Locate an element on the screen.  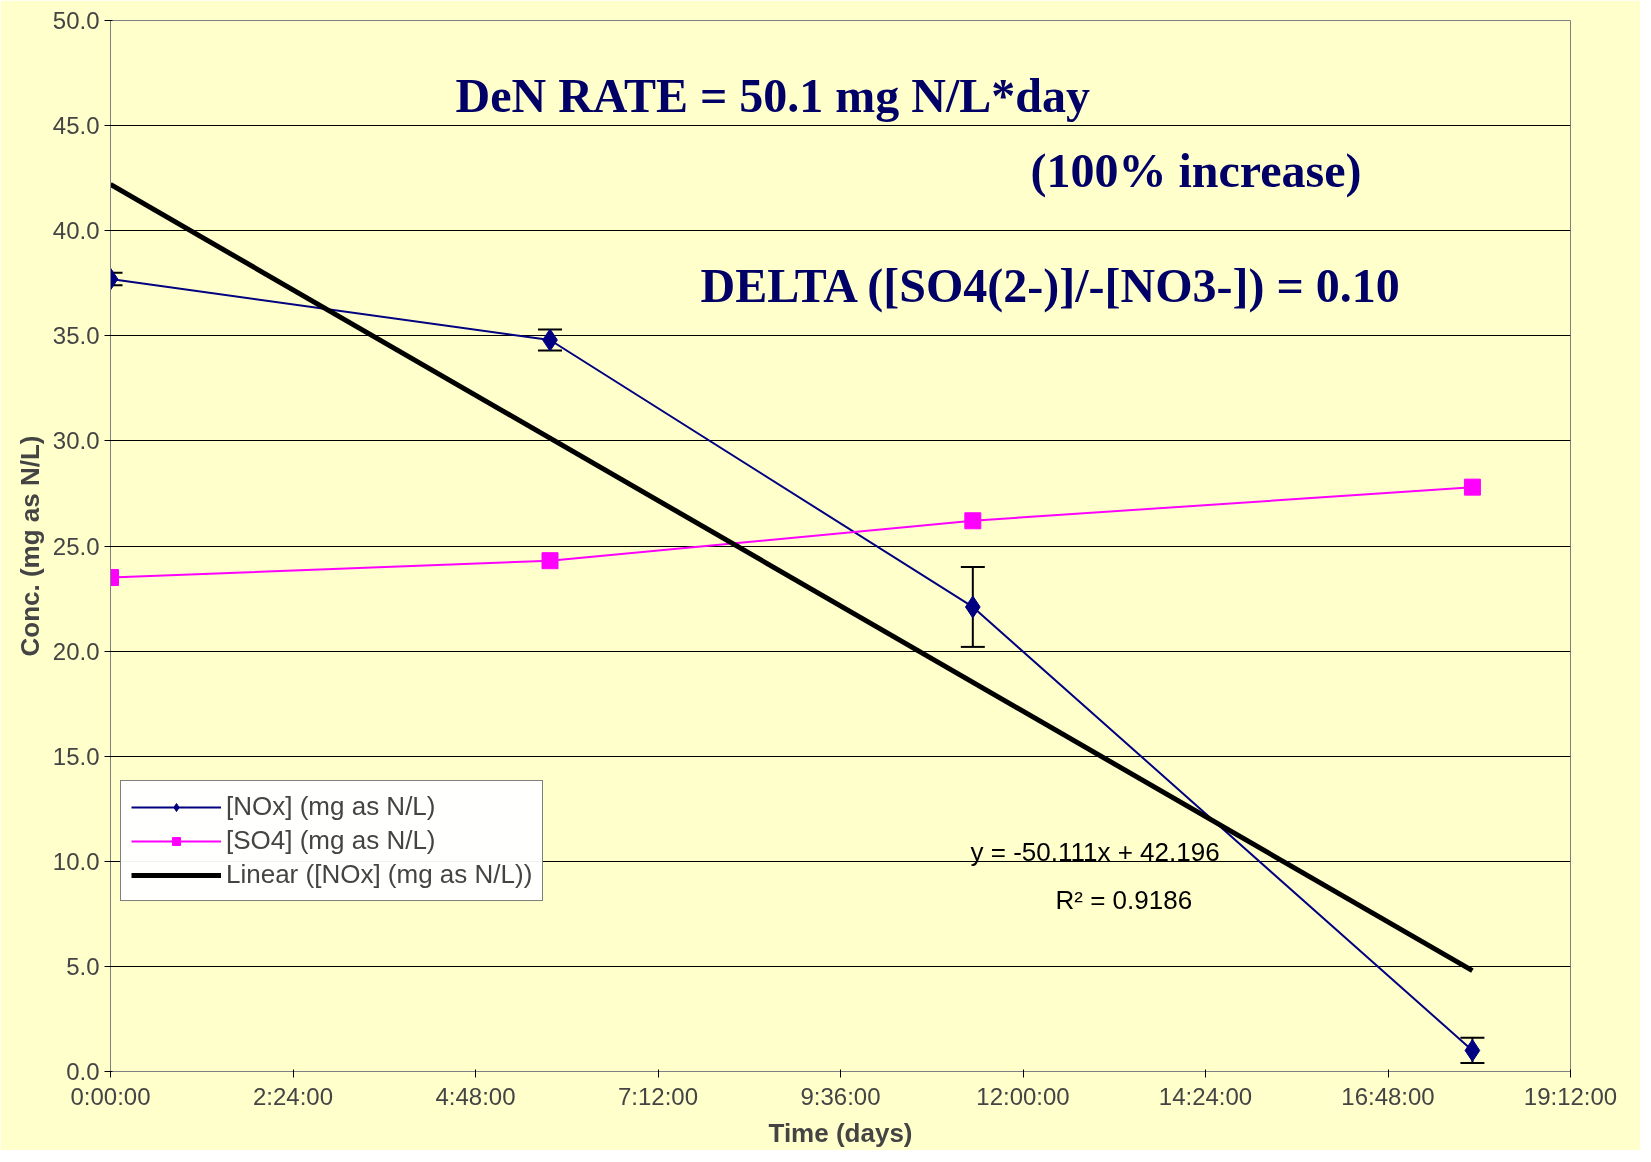
x-tick-label: 12:00:00 is located at coordinates (1023, 1096).